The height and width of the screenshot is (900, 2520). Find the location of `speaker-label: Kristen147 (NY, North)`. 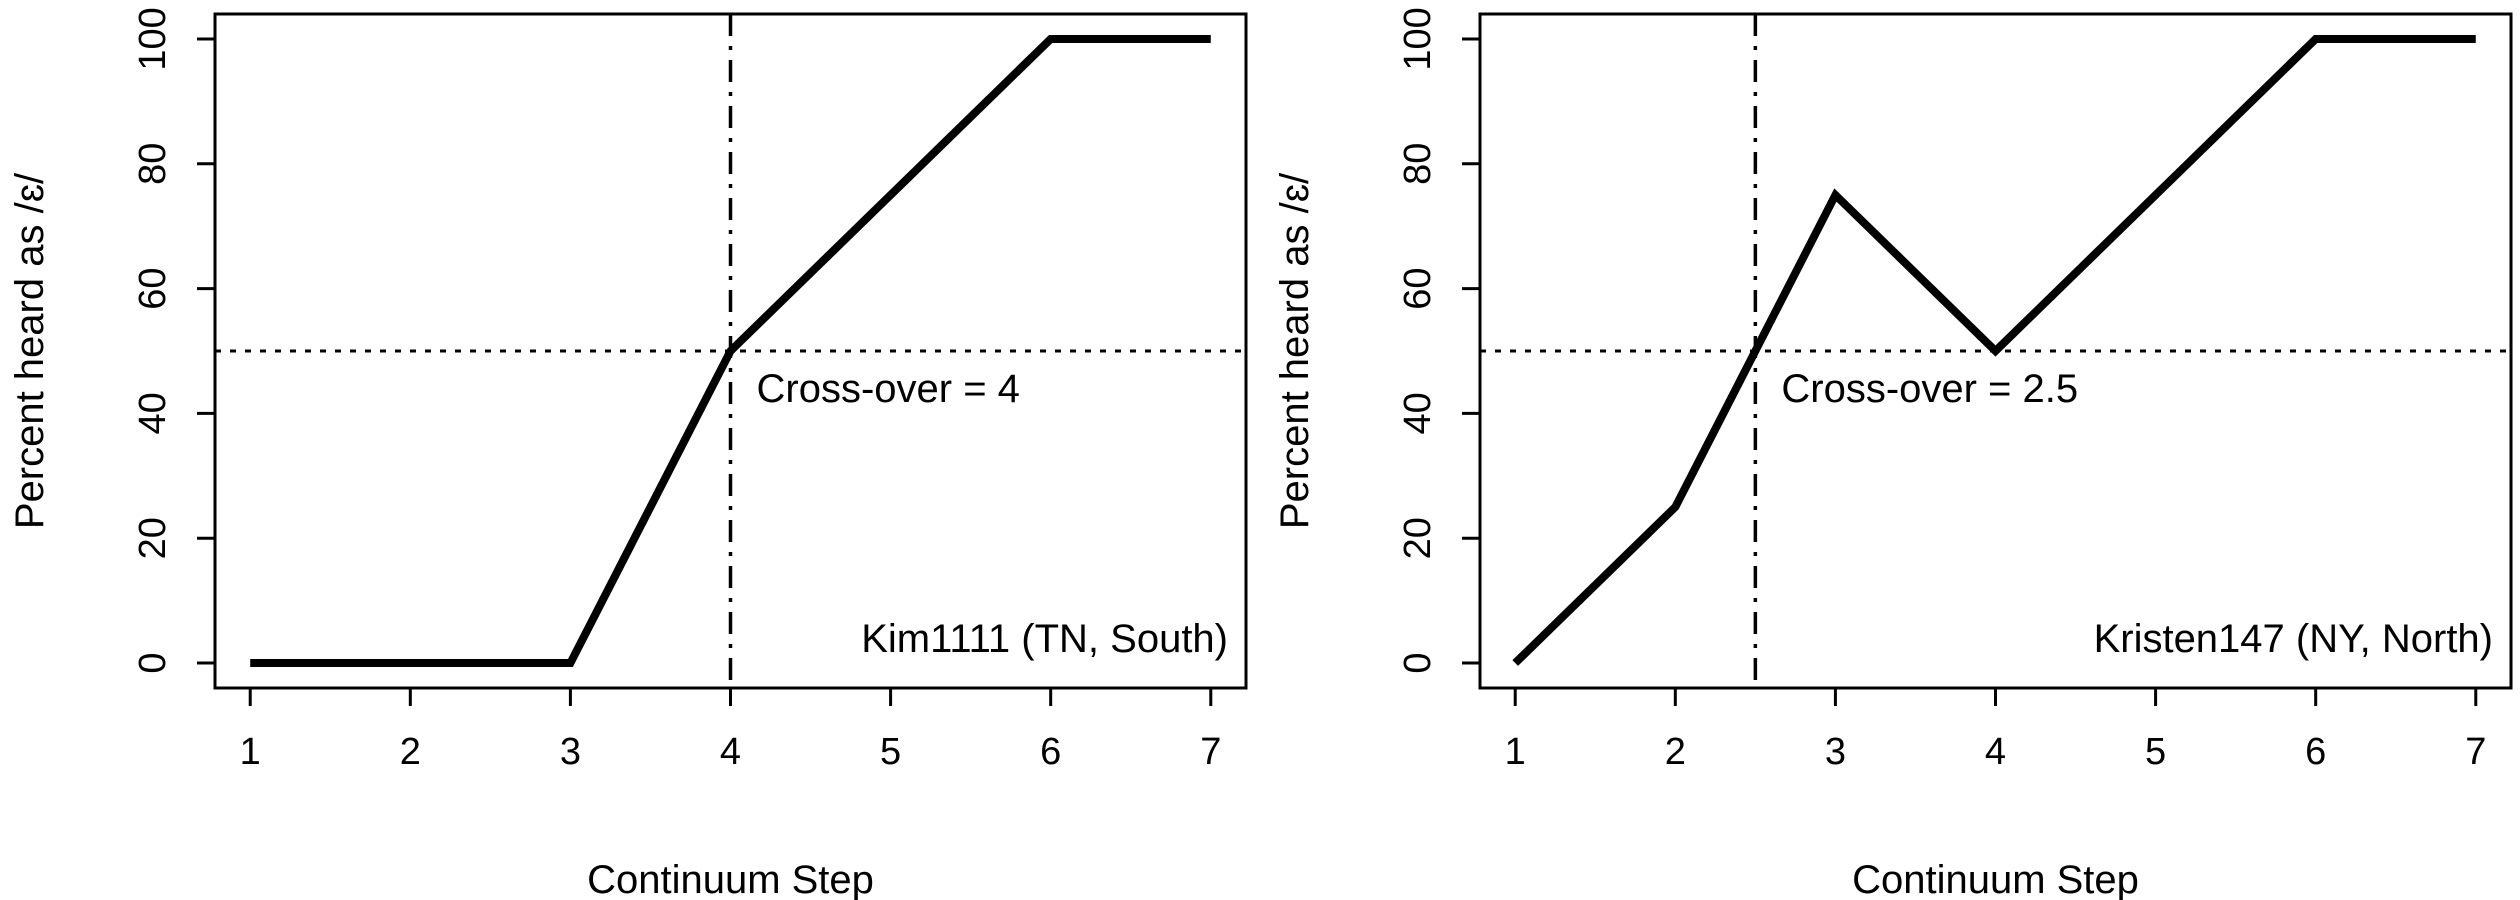

speaker-label: Kristen147 (NY, North) is located at coordinates (2293, 639).